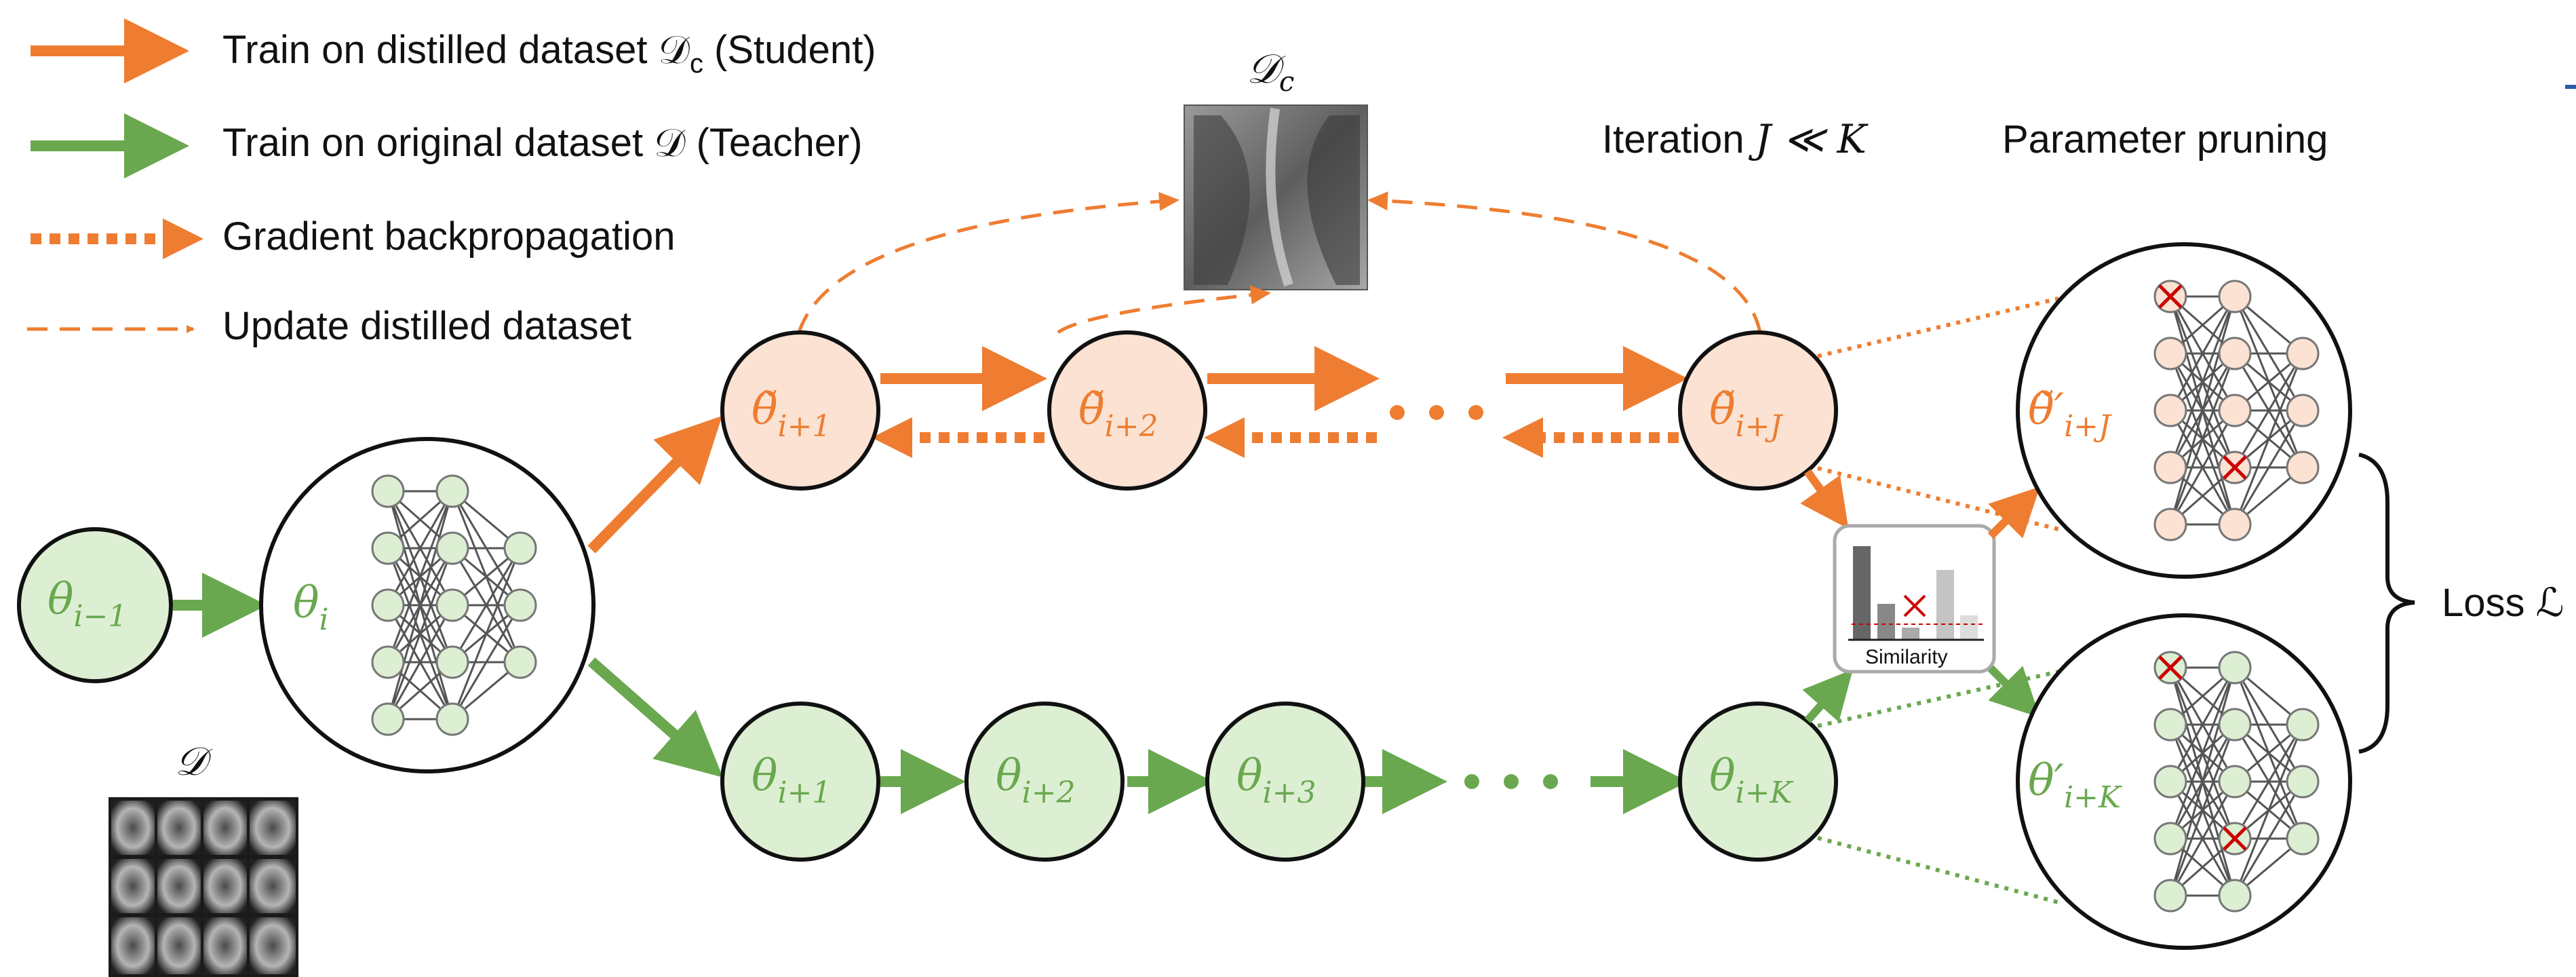 The height and width of the screenshot is (977, 2576). I want to click on similarity-box: Similarity, so click(1914, 599).